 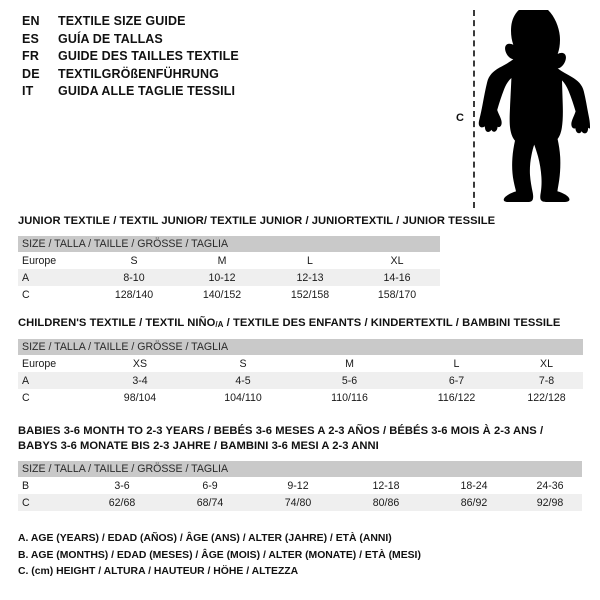 I want to click on language-code: EN, so click(x=31, y=21).